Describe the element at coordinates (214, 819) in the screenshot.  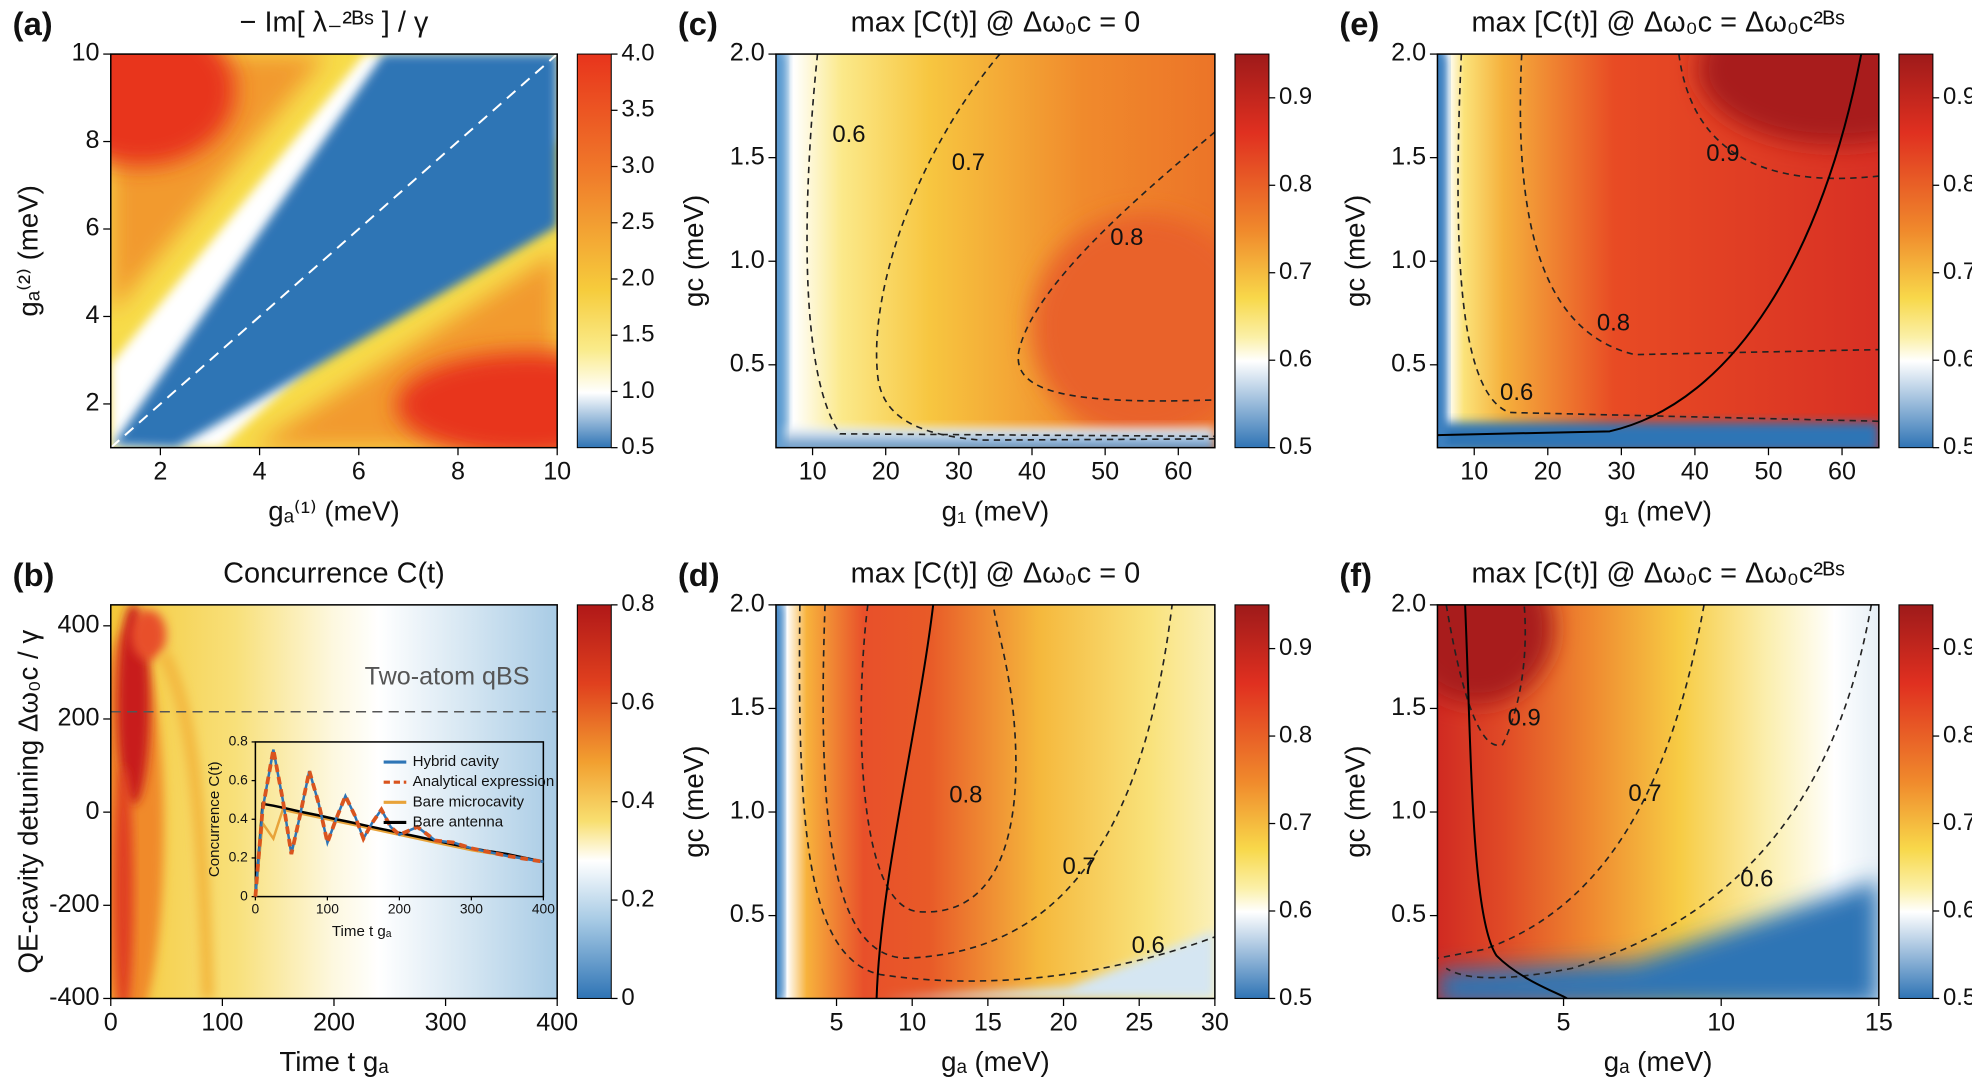
I see `inset-y-label: Concurrence C(t)` at that location.